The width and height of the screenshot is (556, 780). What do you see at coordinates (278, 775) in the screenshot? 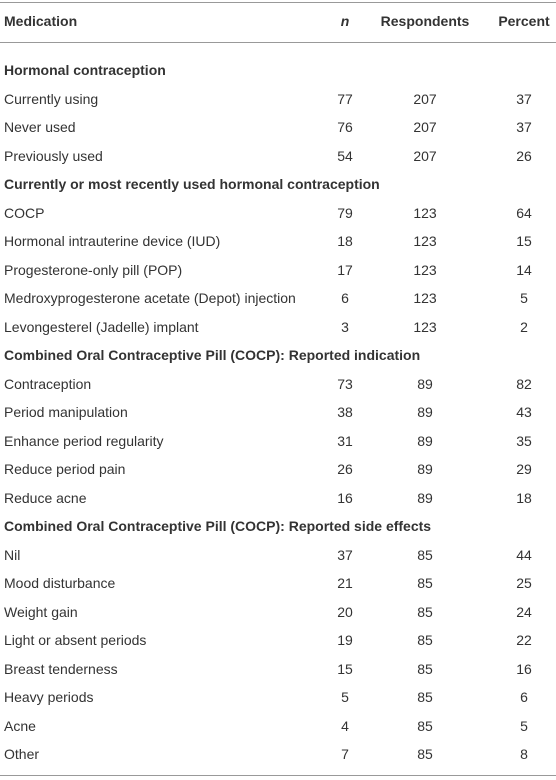
I see `bottom-rule` at bounding box center [278, 775].